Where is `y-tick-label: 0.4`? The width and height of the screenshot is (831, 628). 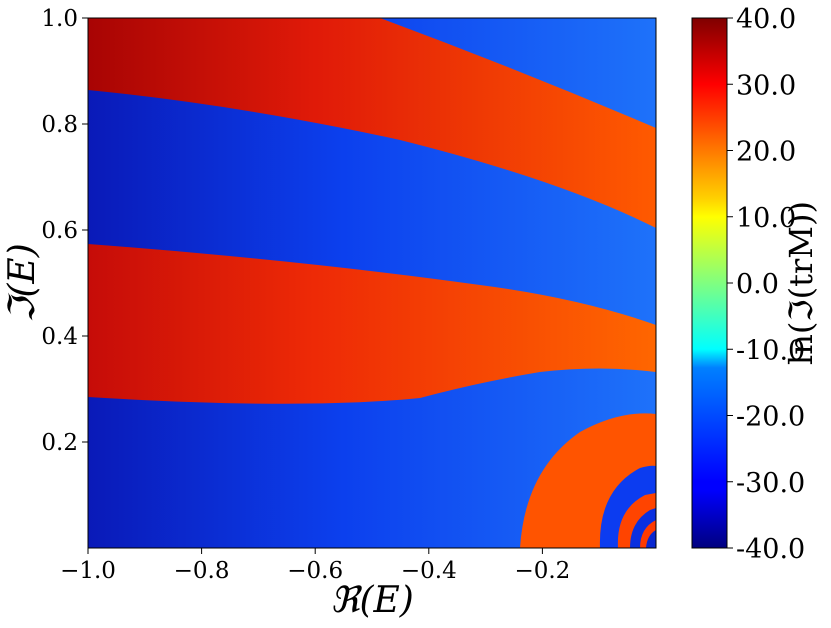
y-tick-label: 0.4 is located at coordinates (59, 337).